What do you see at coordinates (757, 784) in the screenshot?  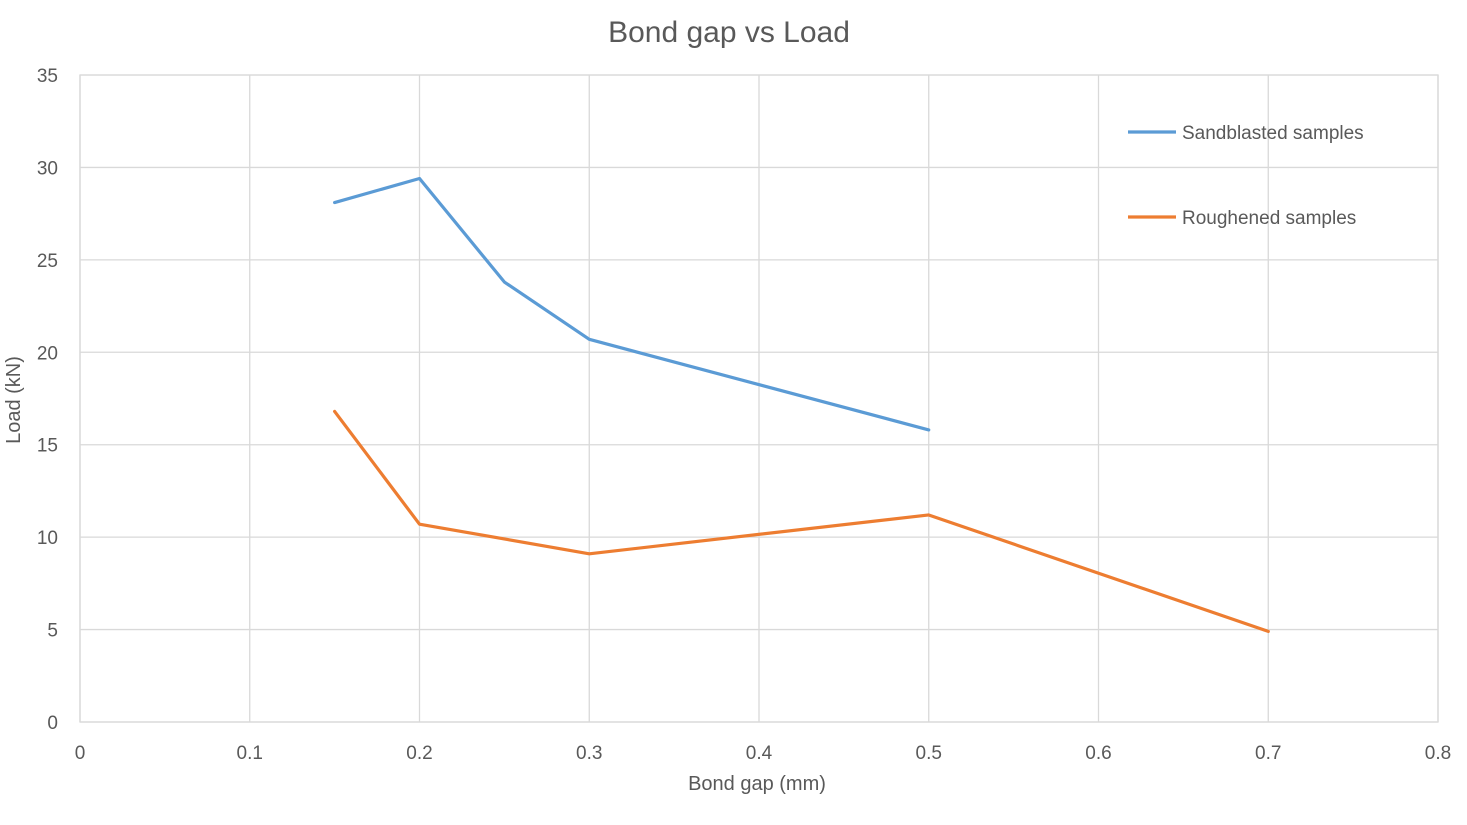 I see `x-axis-label: Bond gap (mm)` at bounding box center [757, 784].